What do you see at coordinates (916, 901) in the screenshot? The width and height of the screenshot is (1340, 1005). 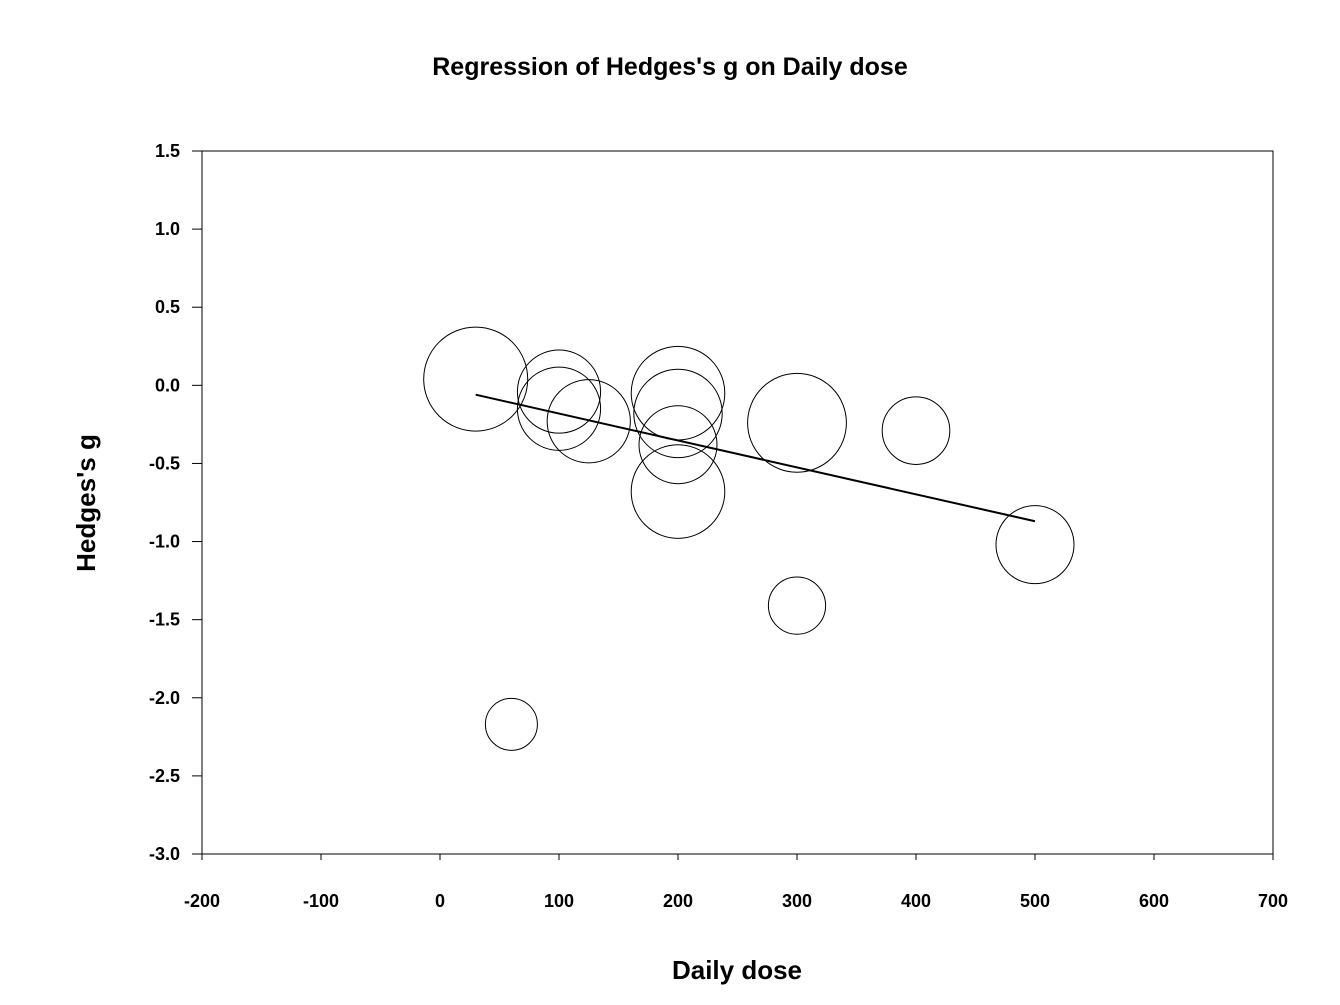 I see `x-tick-label: 400` at bounding box center [916, 901].